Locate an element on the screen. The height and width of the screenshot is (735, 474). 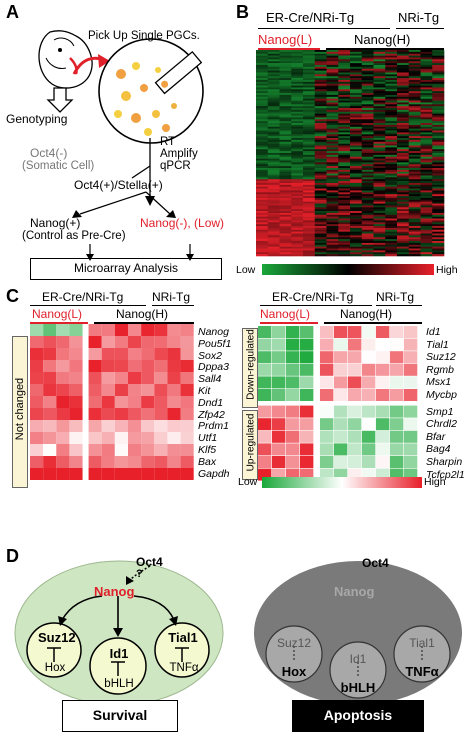
split-arrows is located at coordinates (124, 204).